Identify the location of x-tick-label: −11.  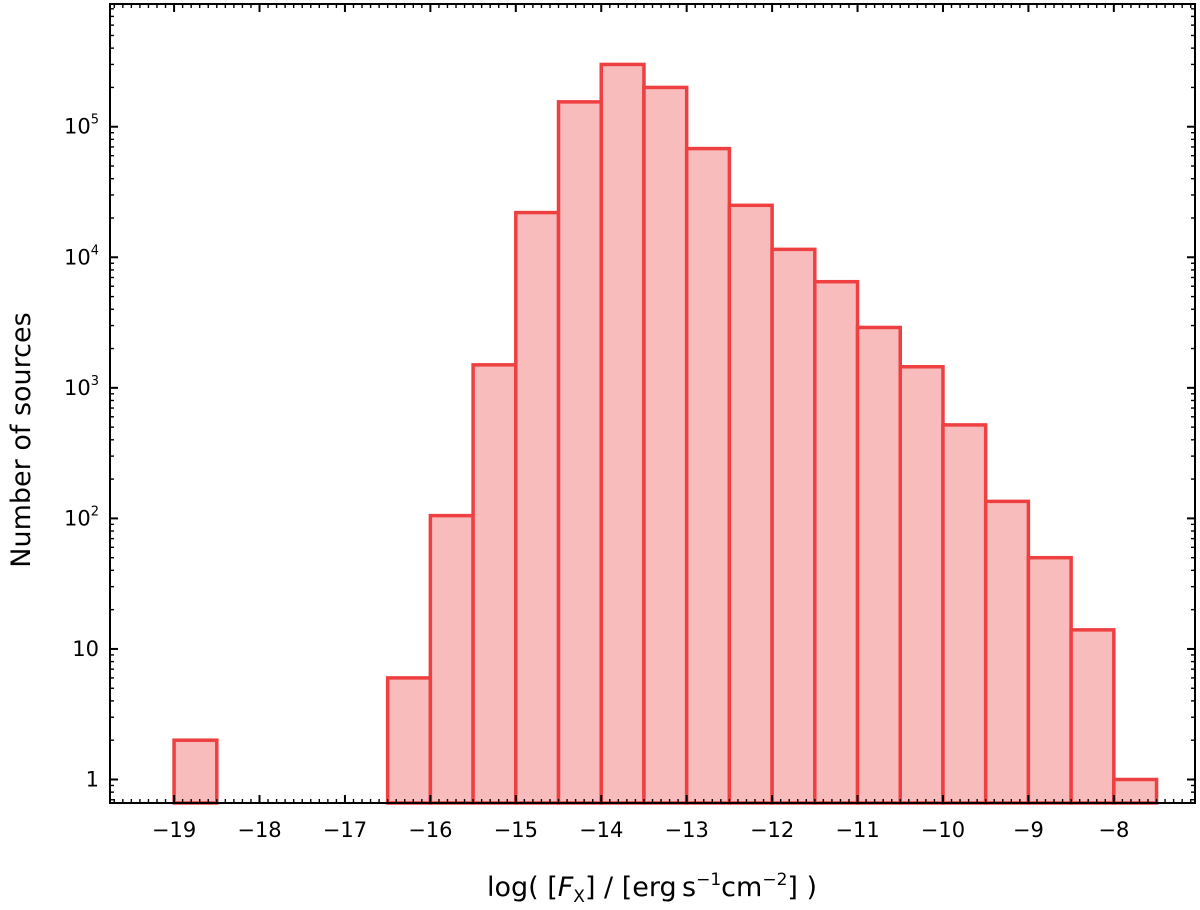
(857, 830).